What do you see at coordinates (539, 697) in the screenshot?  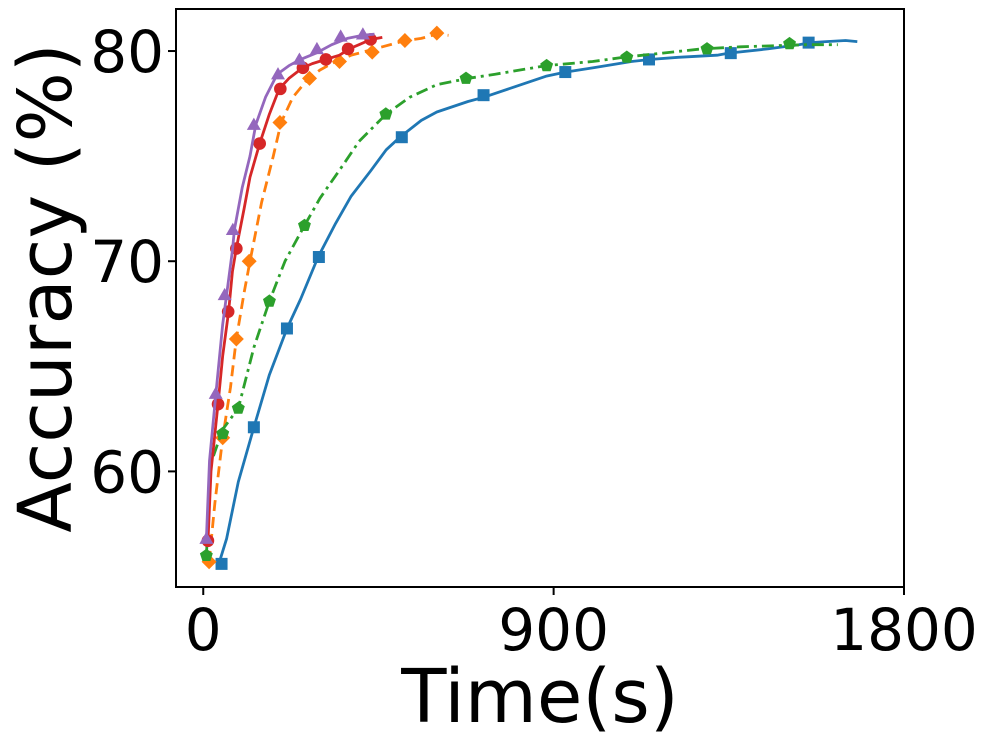 I see `x-axis-title: Time(s)` at bounding box center [539, 697].